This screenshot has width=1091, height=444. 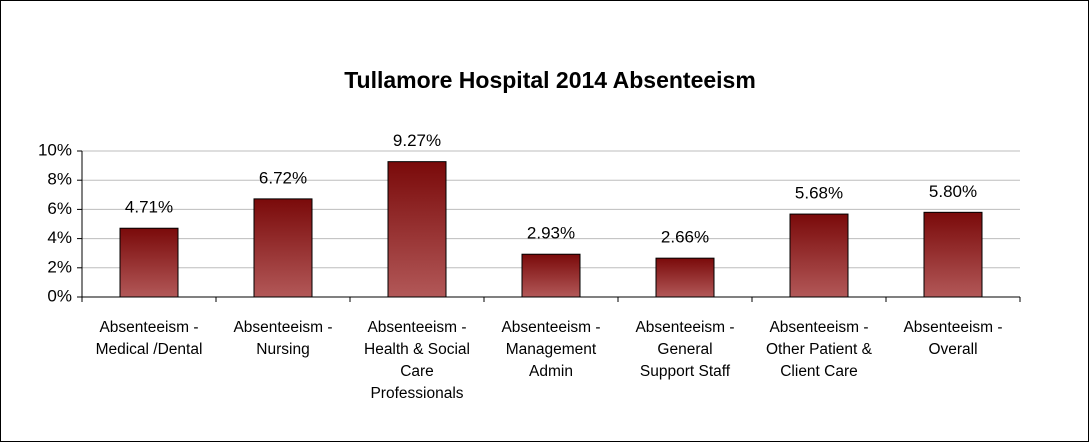 I want to click on data-label: 5.80%, so click(x=953, y=191).